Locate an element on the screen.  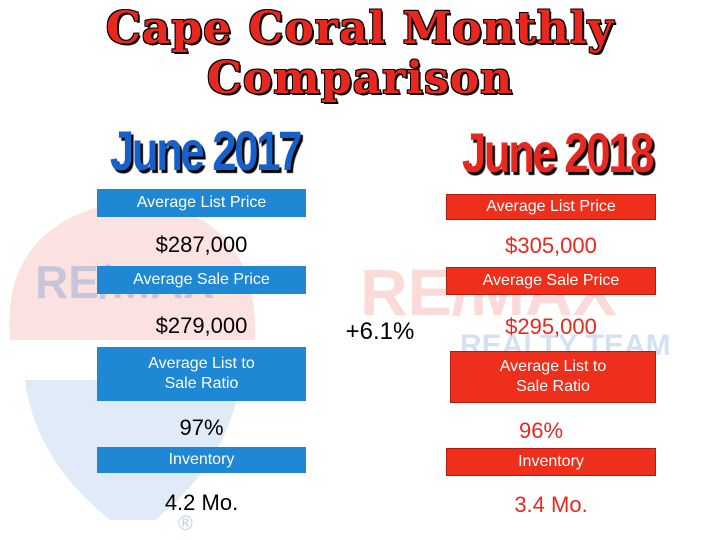
list-to-sale-ratio-label-2017: Average List to Sale Ratio is located at coordinates (201, 374).